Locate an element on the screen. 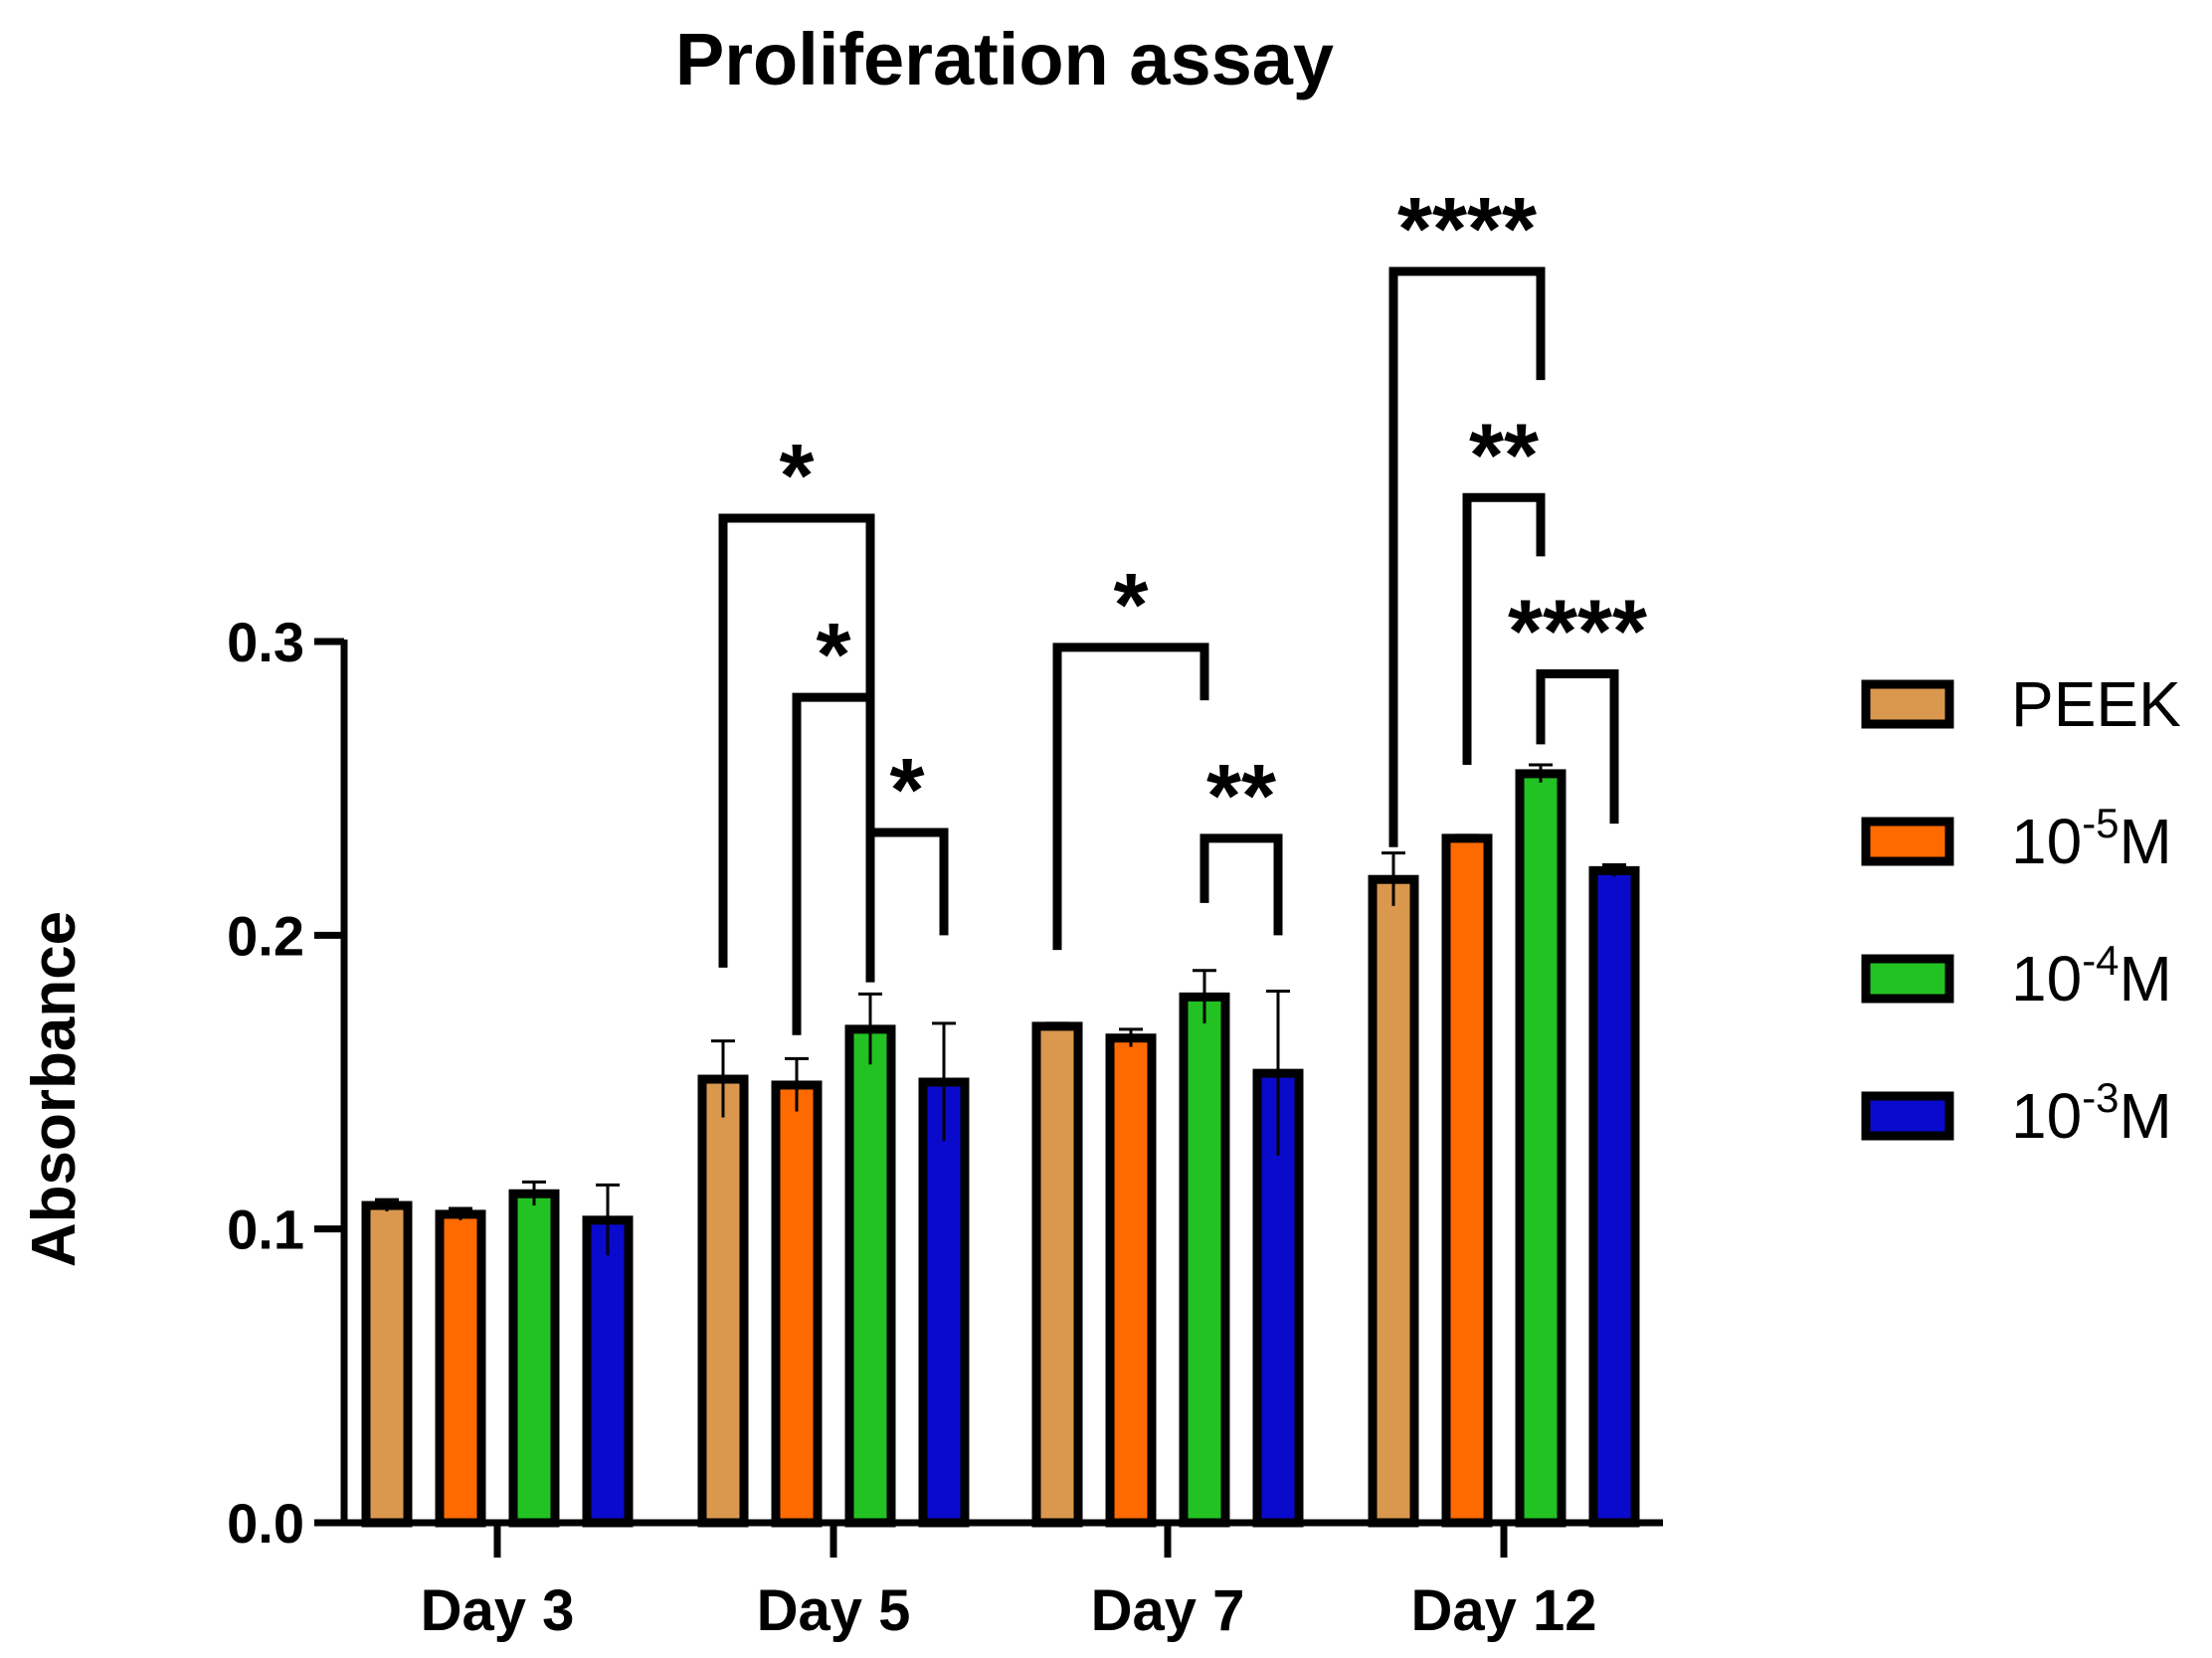  x-tick-label: Day 5 is located at coordinates (834, 1610).